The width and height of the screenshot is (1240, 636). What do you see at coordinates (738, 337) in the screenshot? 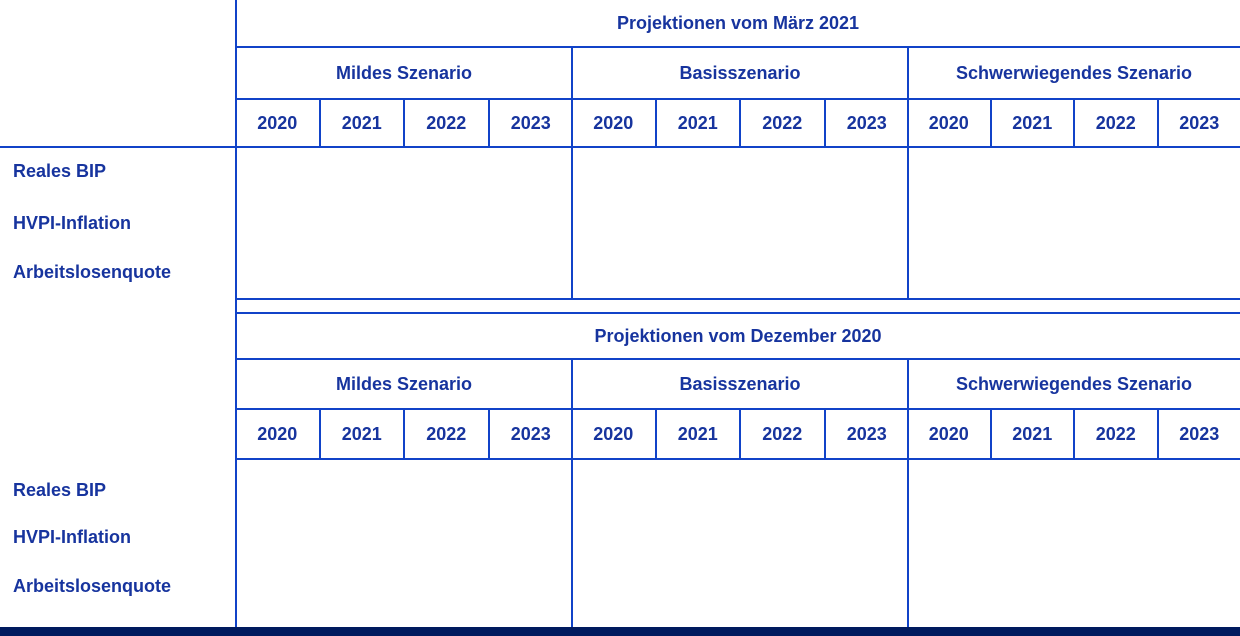
I see `table-title: Projektionen vom Dezember 2020` at bounding box center [738, 337].